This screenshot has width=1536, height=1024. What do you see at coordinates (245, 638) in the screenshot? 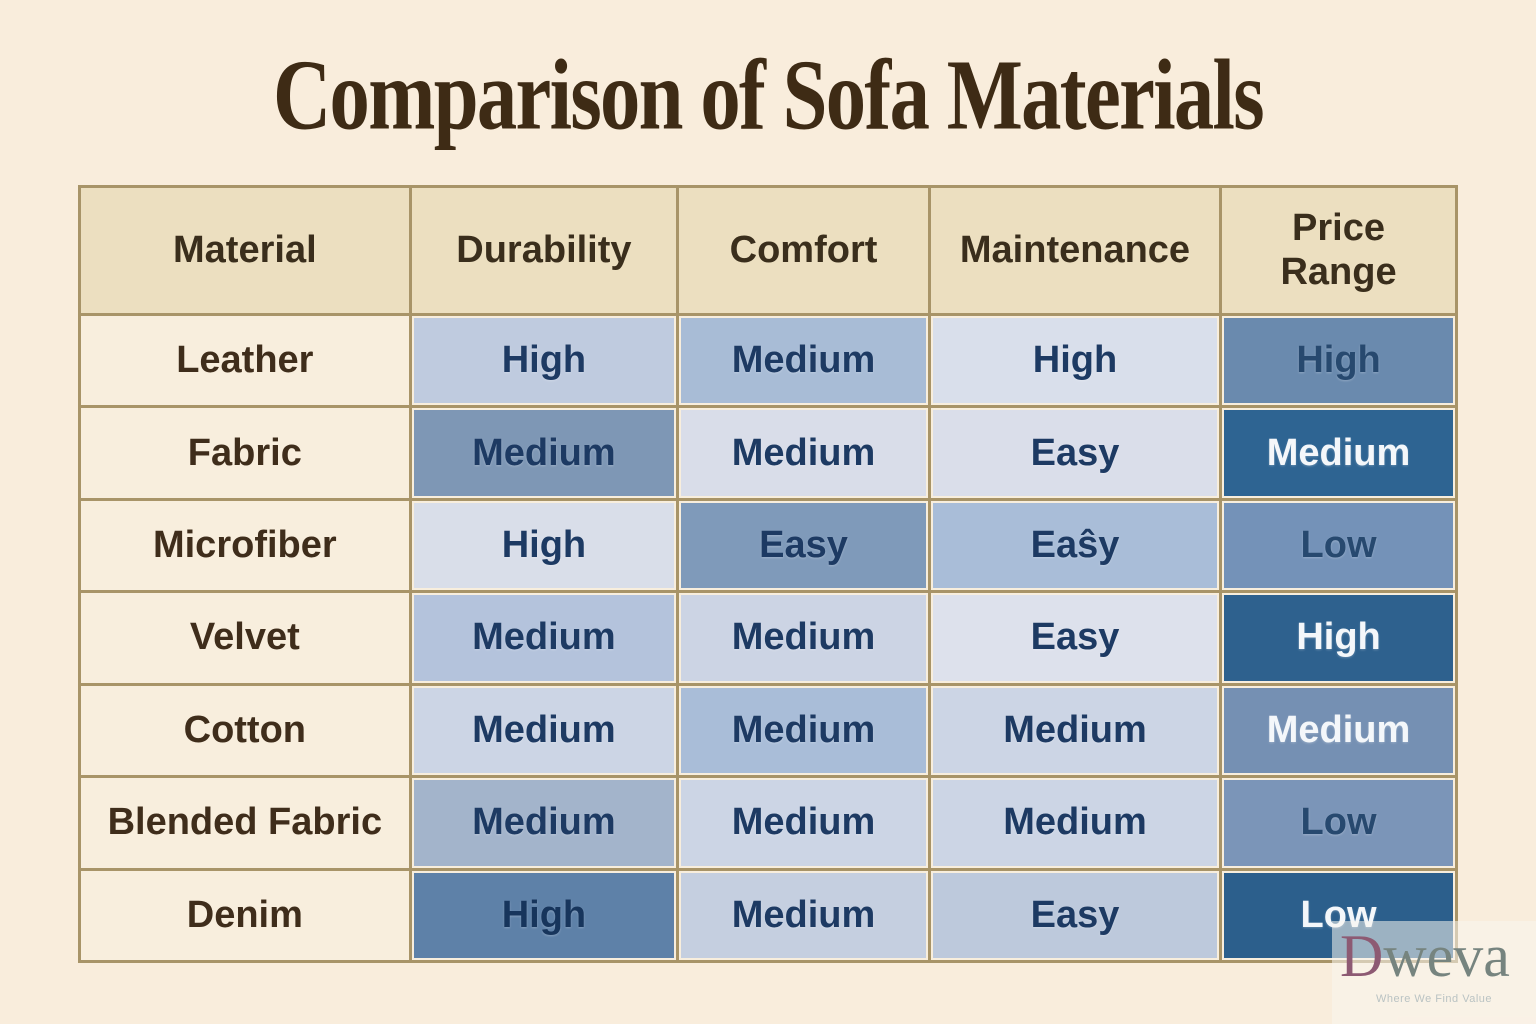
I see `material-cell: Velvet` at bounding box center [245, 638].